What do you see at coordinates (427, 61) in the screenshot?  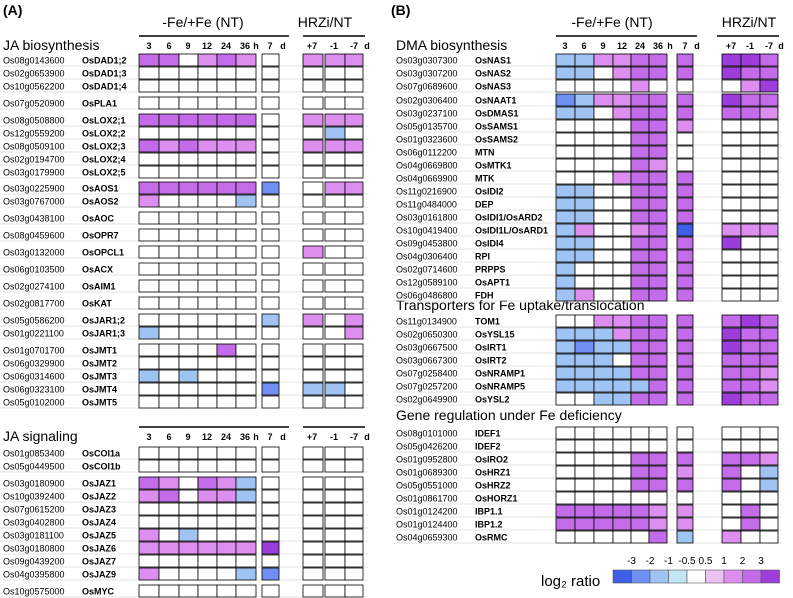 I see `gene-id: Os03g0307300` at bounding box center [427, 61].